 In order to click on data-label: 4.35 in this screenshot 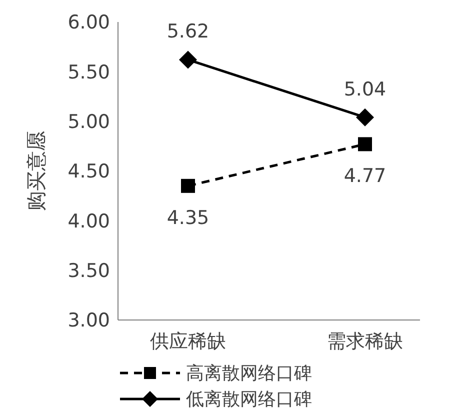, I will do `click(188, 217)`.